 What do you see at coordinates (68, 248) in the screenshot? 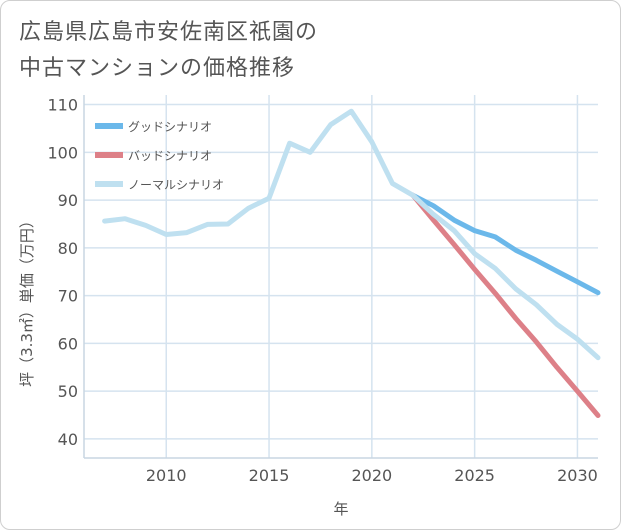
I see `y-tick-label: 80` at bounding box center [68, 248].